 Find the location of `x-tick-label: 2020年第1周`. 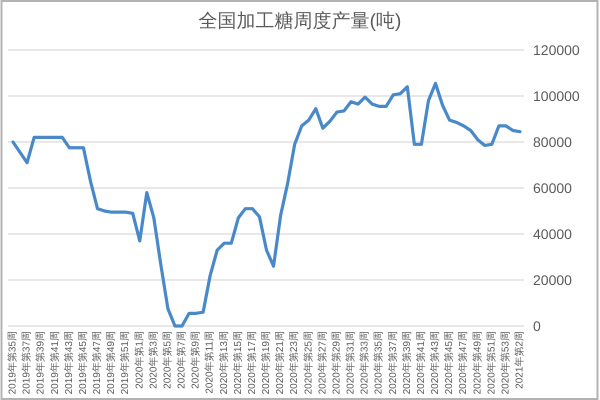

x-tick-label: 2020年第1周 is located at coordinates (139, 360).